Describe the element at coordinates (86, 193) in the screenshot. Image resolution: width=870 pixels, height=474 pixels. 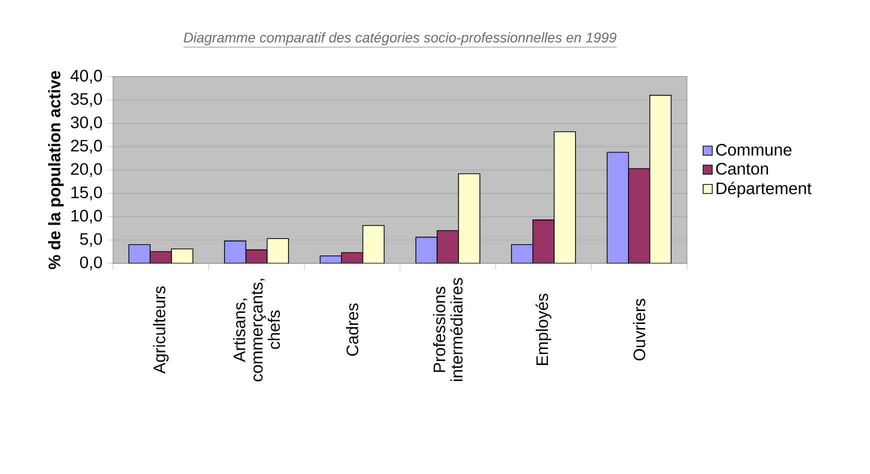
I see `y-tick-label: 15,0` at that location.